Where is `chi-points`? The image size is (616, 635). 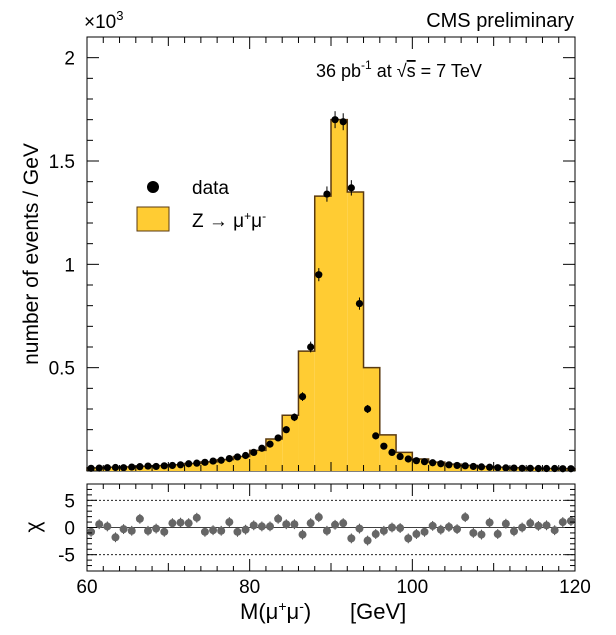 chi-points is located at coordinates (331, 529).